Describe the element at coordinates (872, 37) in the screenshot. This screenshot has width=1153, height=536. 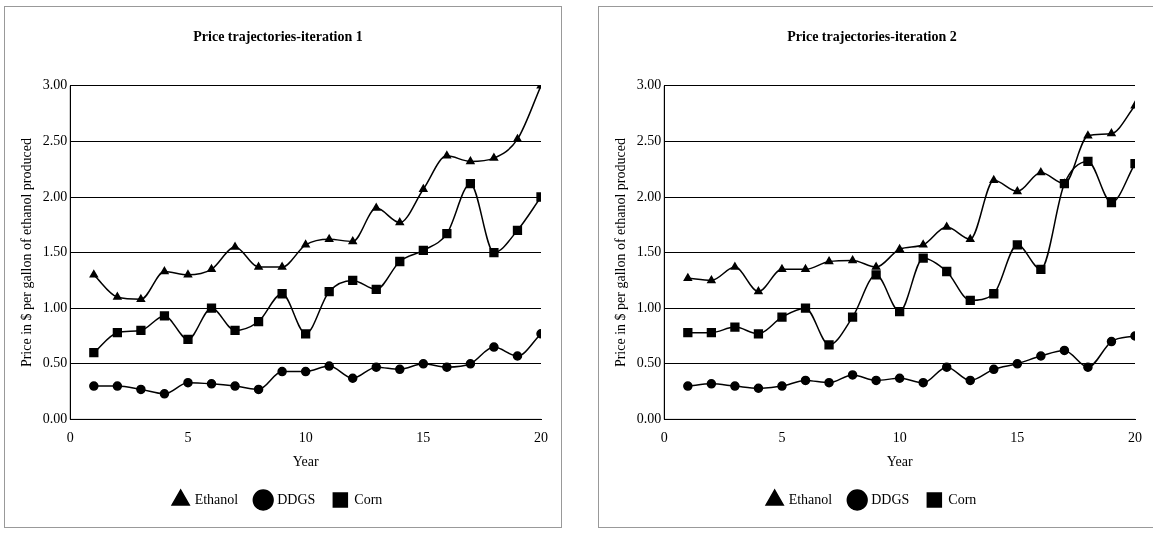
I see `chart-title: Price trajectories-iteration 2` at that location.